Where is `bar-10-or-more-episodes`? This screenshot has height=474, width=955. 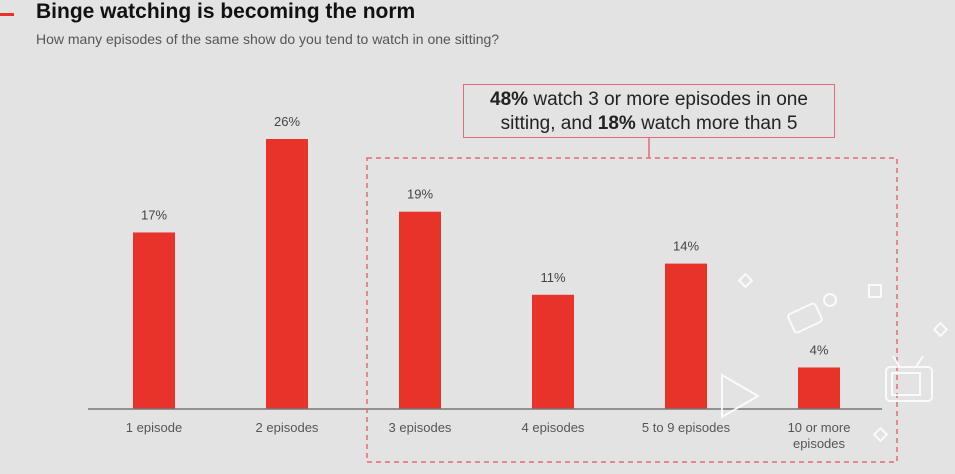 bar-10-or-more-episodes is located at coordinates (819, 388).